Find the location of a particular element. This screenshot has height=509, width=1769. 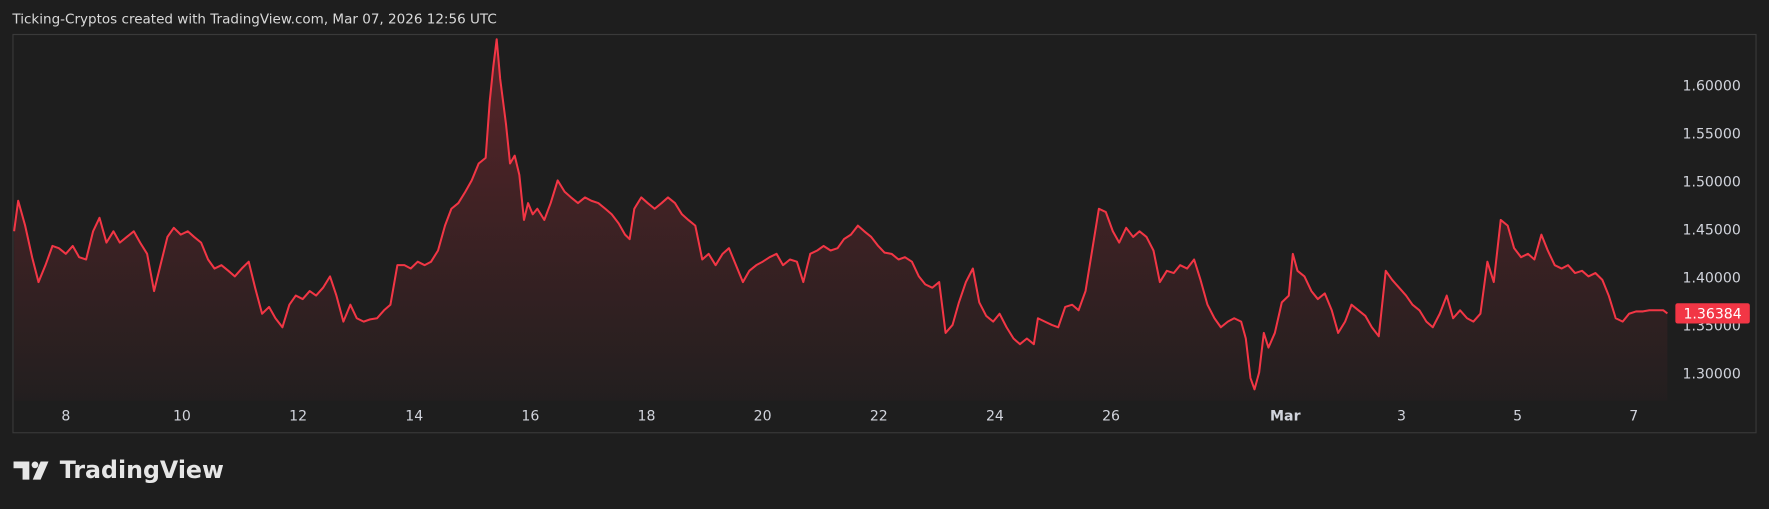

brand: TradingView is located at coordinates (142, 470).